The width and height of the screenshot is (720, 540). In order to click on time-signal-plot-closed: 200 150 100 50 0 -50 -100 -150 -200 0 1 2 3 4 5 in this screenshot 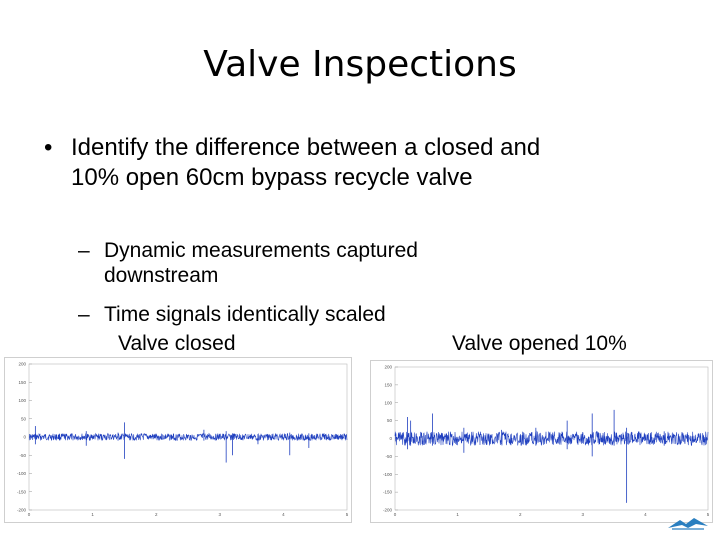, I will do `click(178, 440)`.